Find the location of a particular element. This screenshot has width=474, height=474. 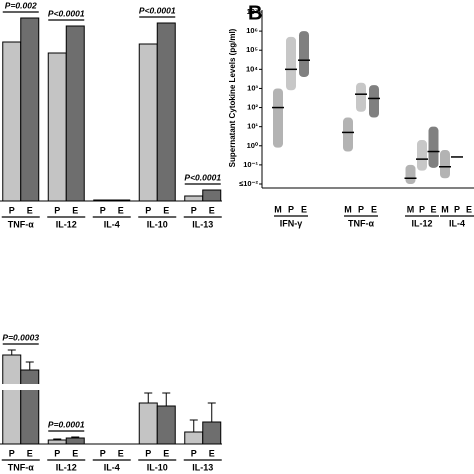

axis-break is located at coordinates (22, 387).